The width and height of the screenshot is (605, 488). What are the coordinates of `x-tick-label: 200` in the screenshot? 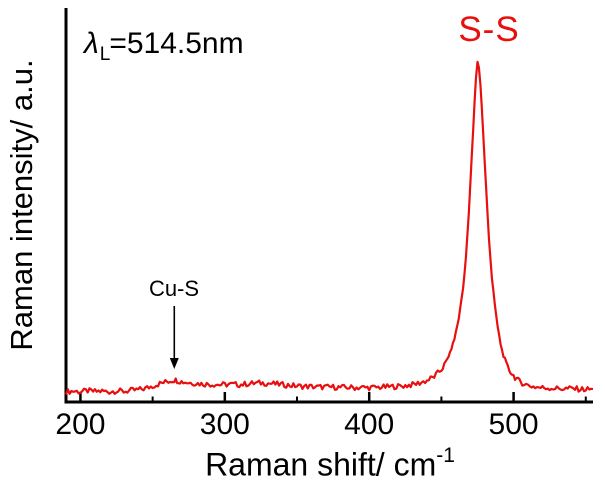 It's located at (80, 424).